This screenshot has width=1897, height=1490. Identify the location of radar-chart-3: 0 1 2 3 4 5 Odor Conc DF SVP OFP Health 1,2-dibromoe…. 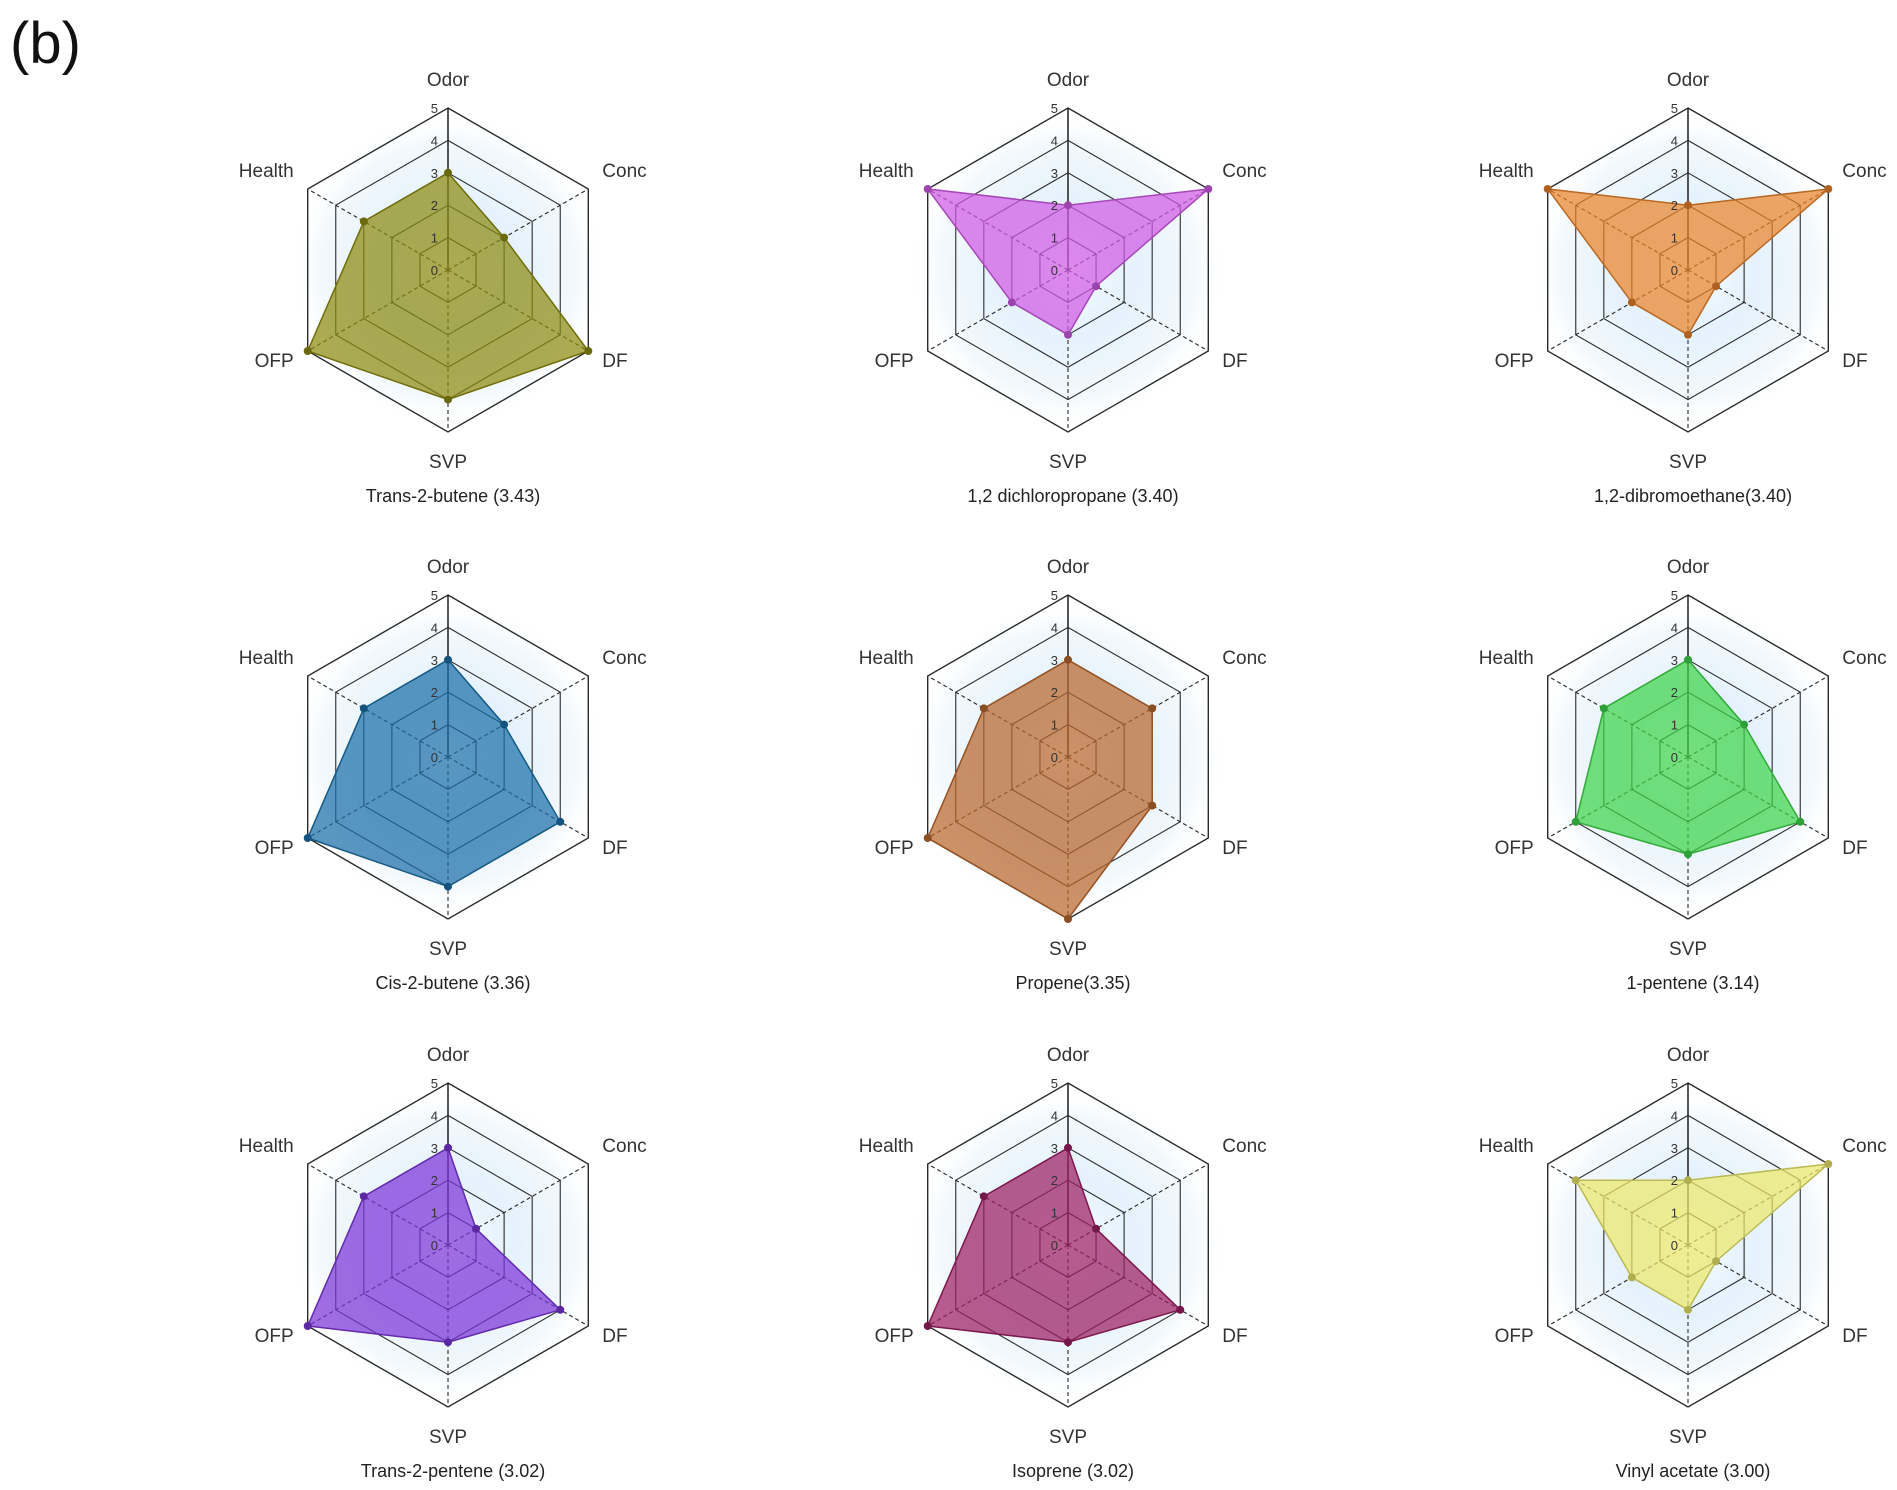
(1683, 288).